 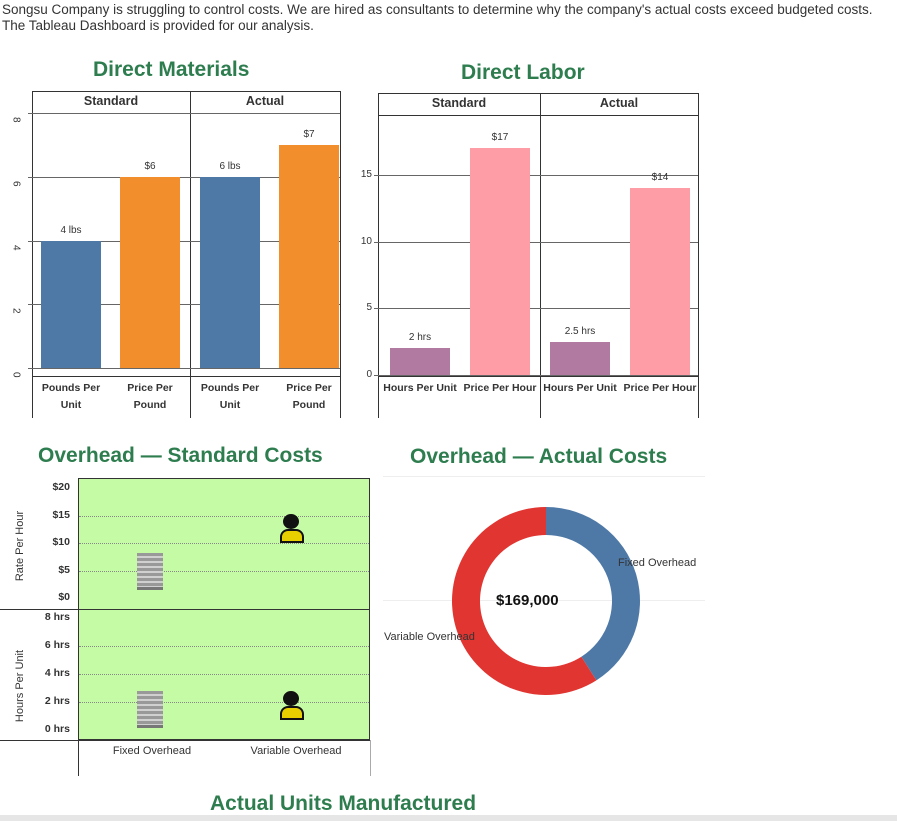 What do you see at coordinates (369, 308) in the screenshot?
I see `y-tick-label: 5` at bounding box center [369, 308].